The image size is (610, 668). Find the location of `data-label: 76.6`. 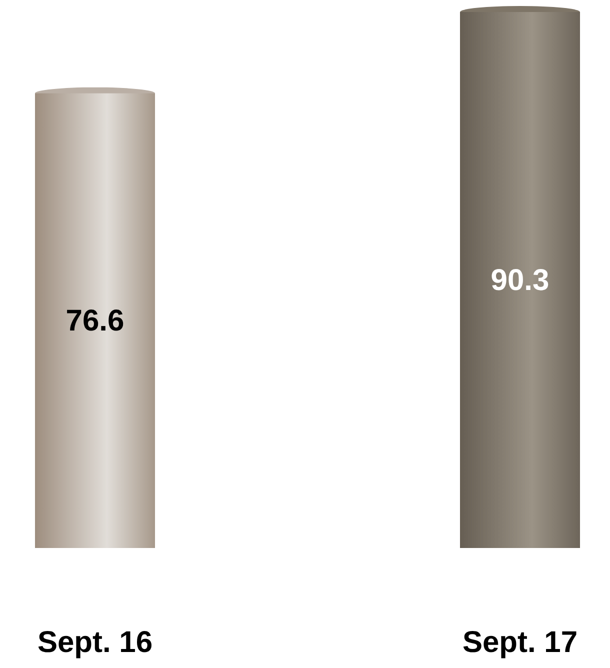

data-label: 76.6 is located at coordinates (95, 321).